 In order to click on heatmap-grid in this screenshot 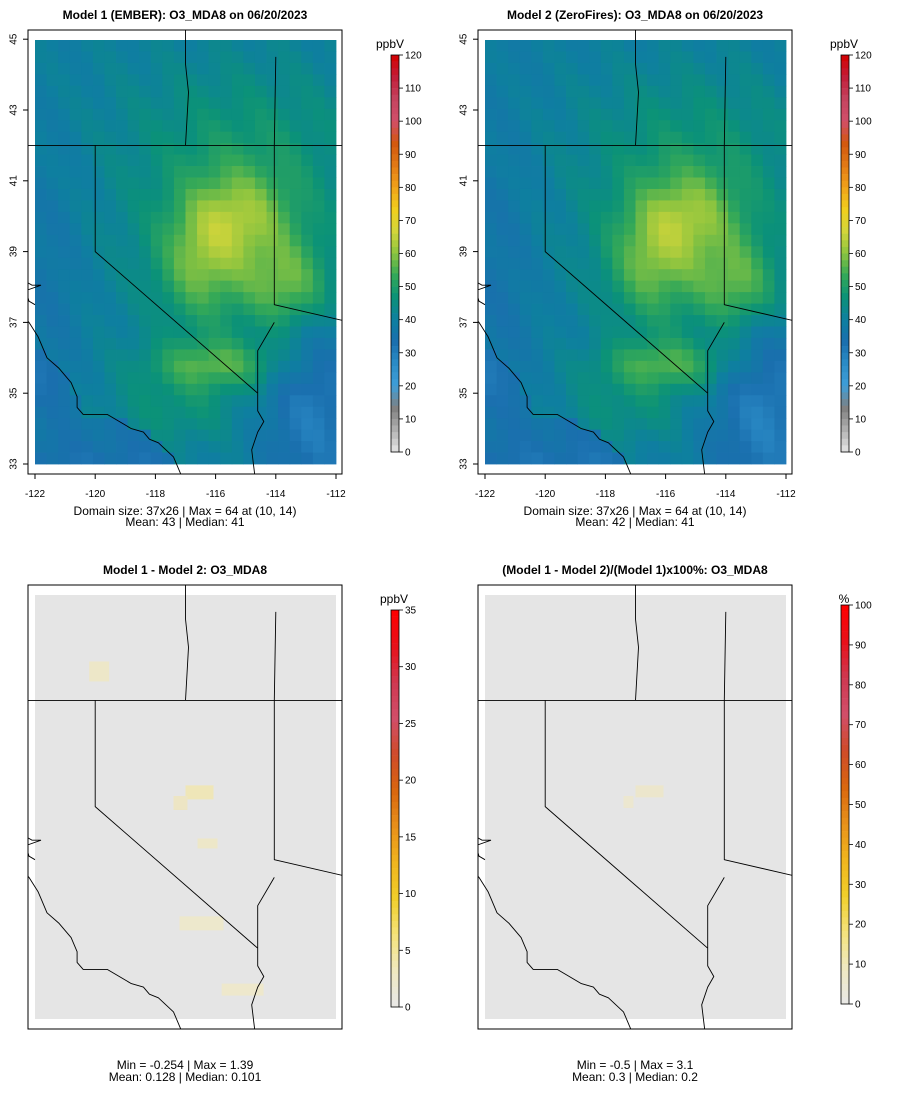, I will do `click(186, 252)`.